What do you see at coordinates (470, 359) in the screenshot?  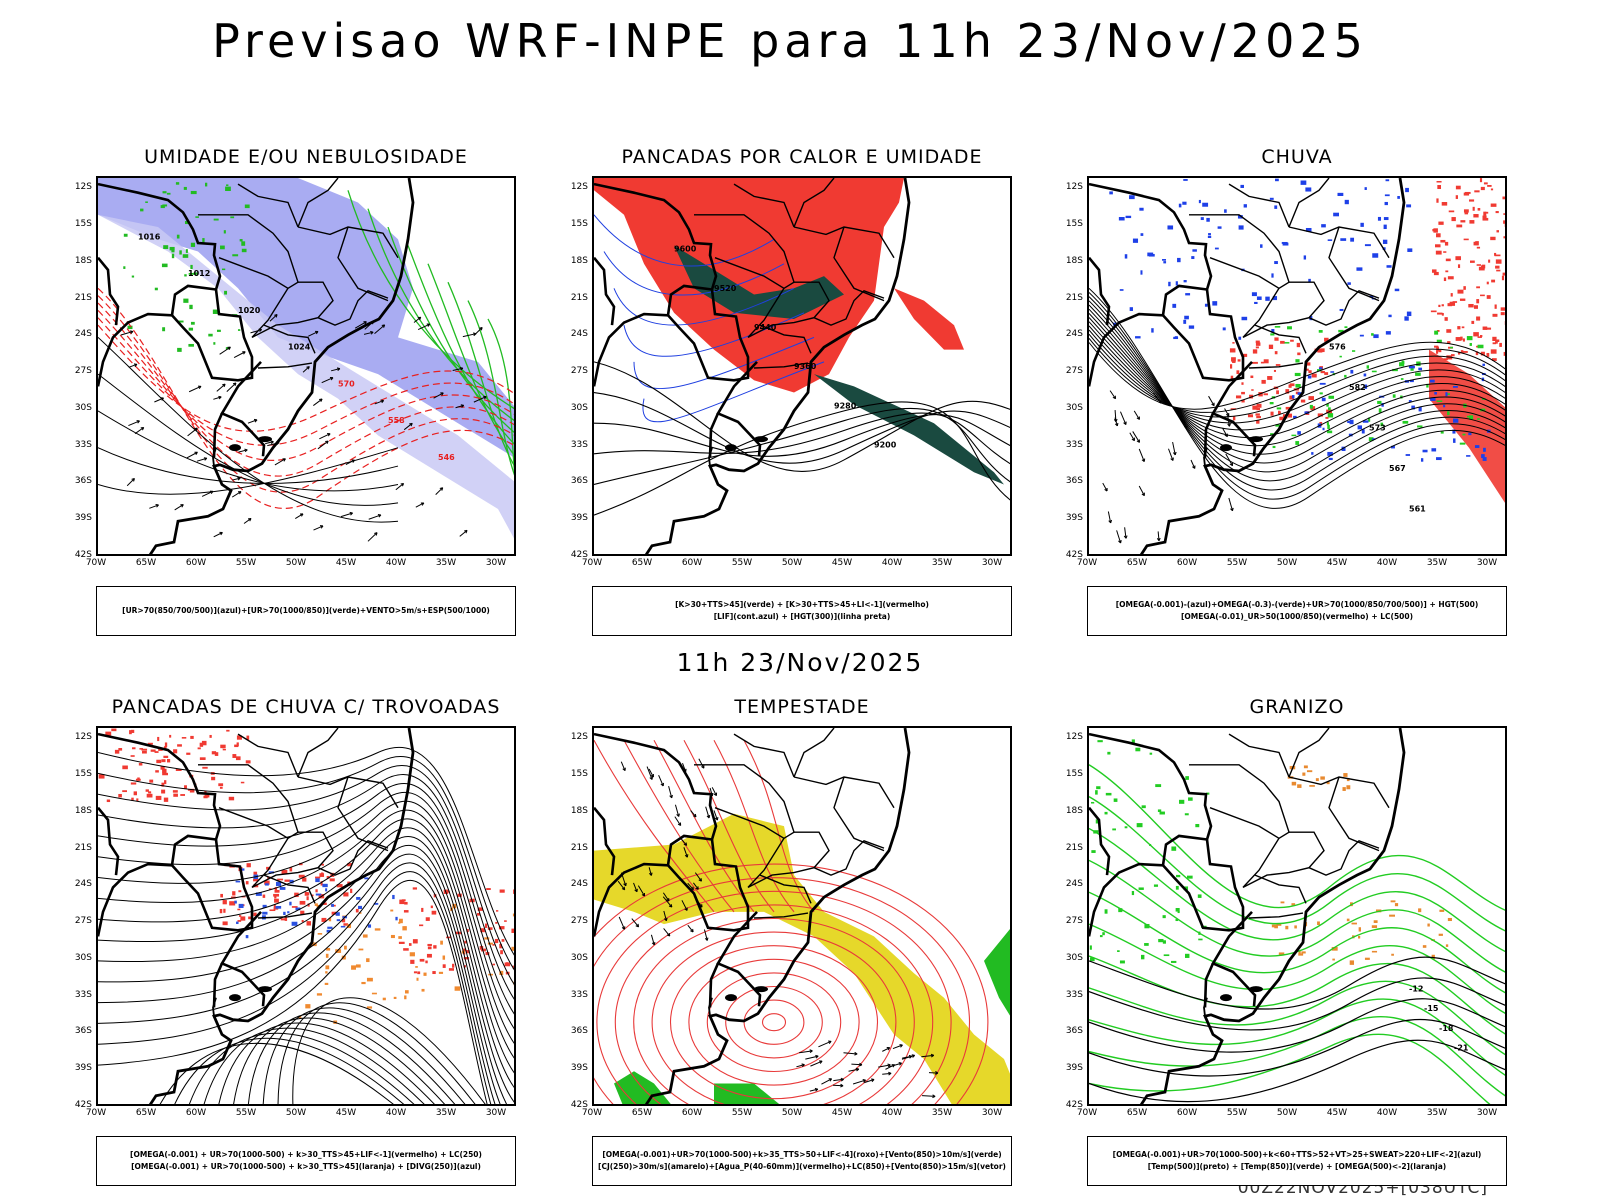 I see `humidity-contour` at bounding box center [470, 359].